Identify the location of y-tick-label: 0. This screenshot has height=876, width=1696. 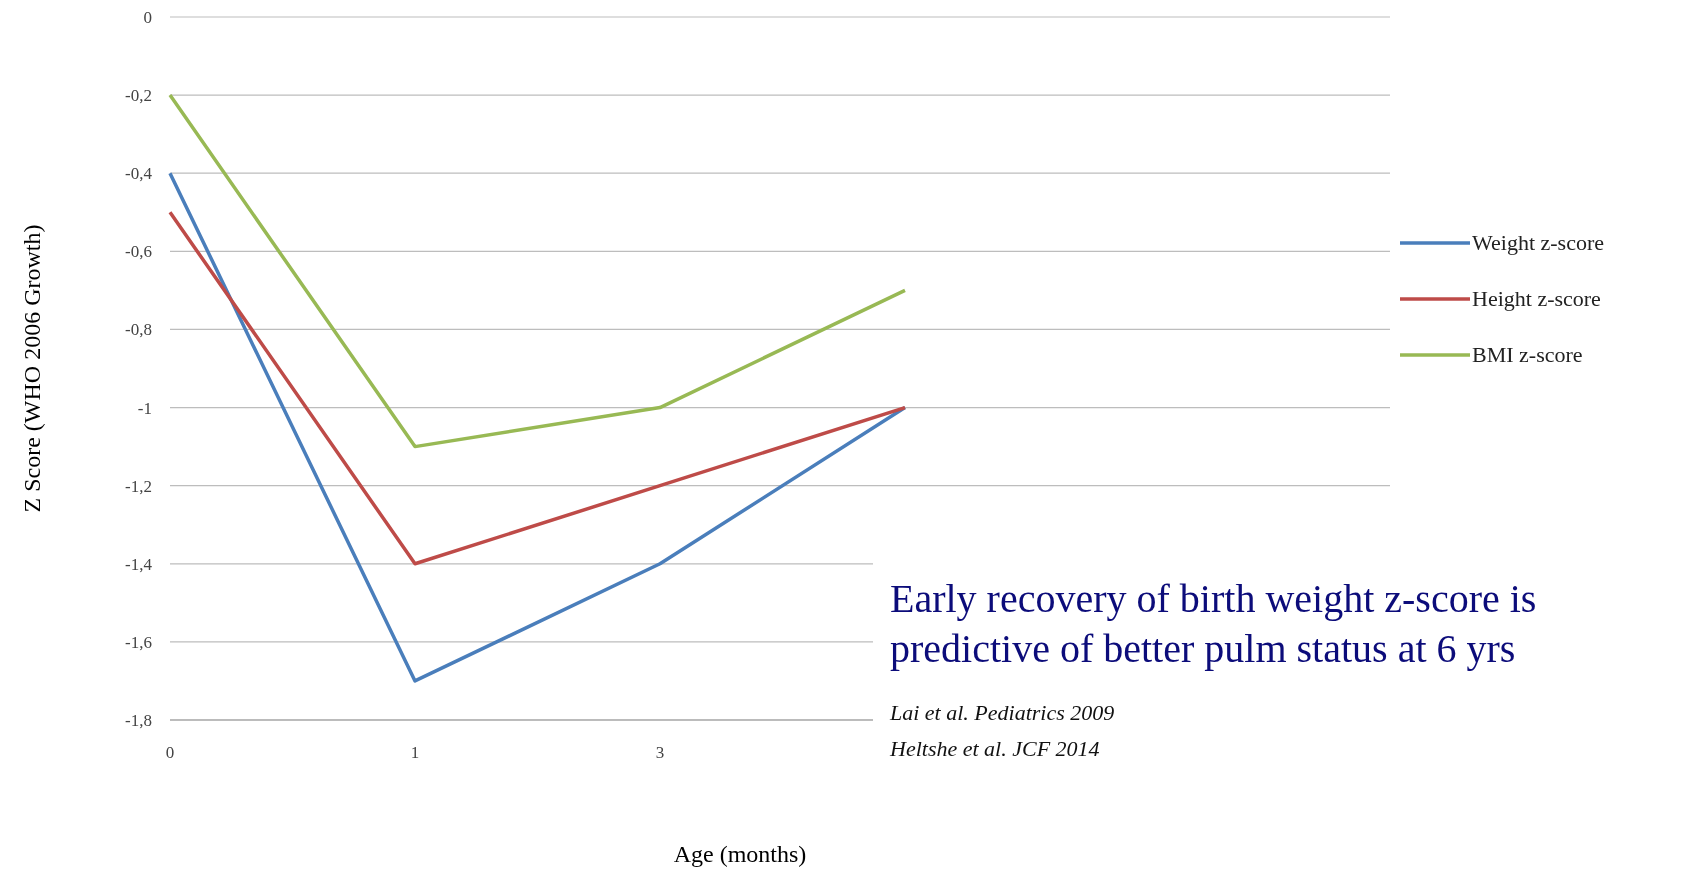
(147, 17).